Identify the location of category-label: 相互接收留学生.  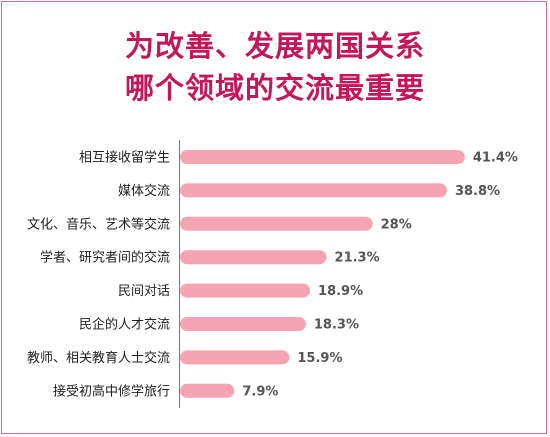
(124, 158).